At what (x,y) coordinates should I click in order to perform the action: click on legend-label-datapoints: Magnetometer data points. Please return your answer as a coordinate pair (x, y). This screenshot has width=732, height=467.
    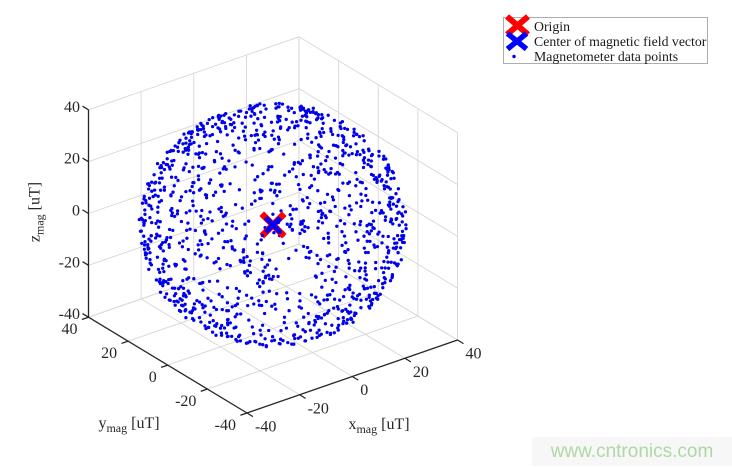
    Looking at the image, I should click on (606, 56).